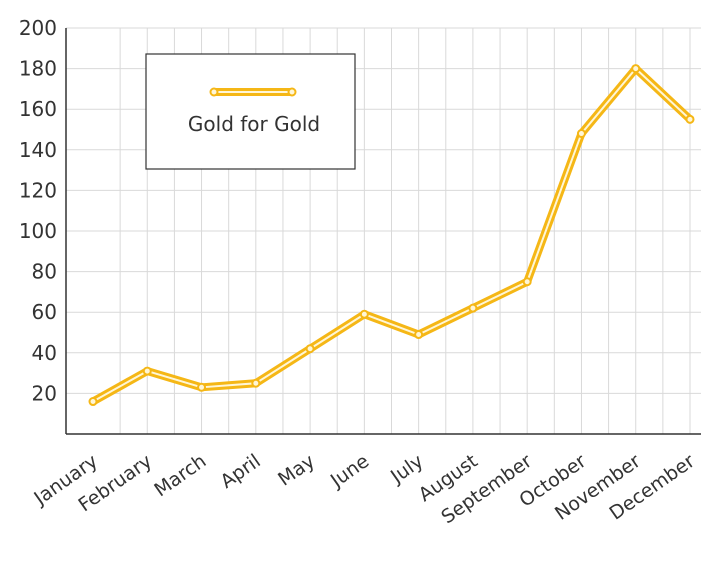 The image size is (701, 566). Describe the element at coordinates (296, 470) in the screenshot. I see `x-tick-label: May` at that location.